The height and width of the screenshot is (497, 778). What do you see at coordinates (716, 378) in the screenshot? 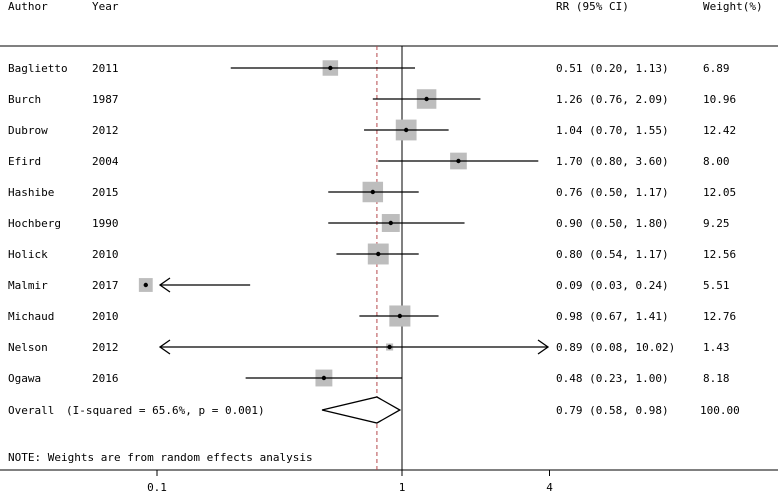
I see `study-weight: 8.18` at bounding box center [716, 378].